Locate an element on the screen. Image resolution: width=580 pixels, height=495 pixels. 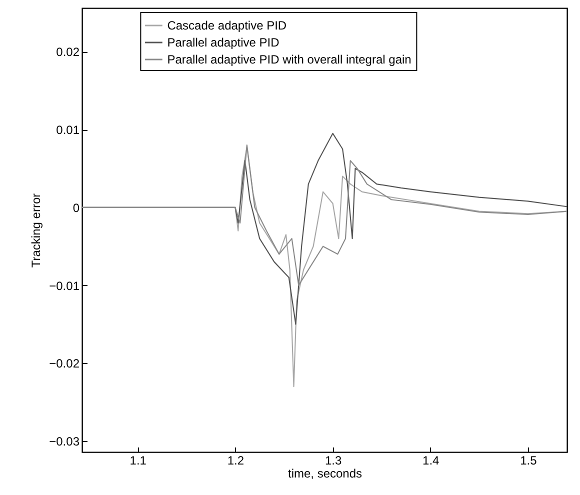
legend-label: Parallel adaptive PID with overall integral gain is located at coordinates (289, 59).